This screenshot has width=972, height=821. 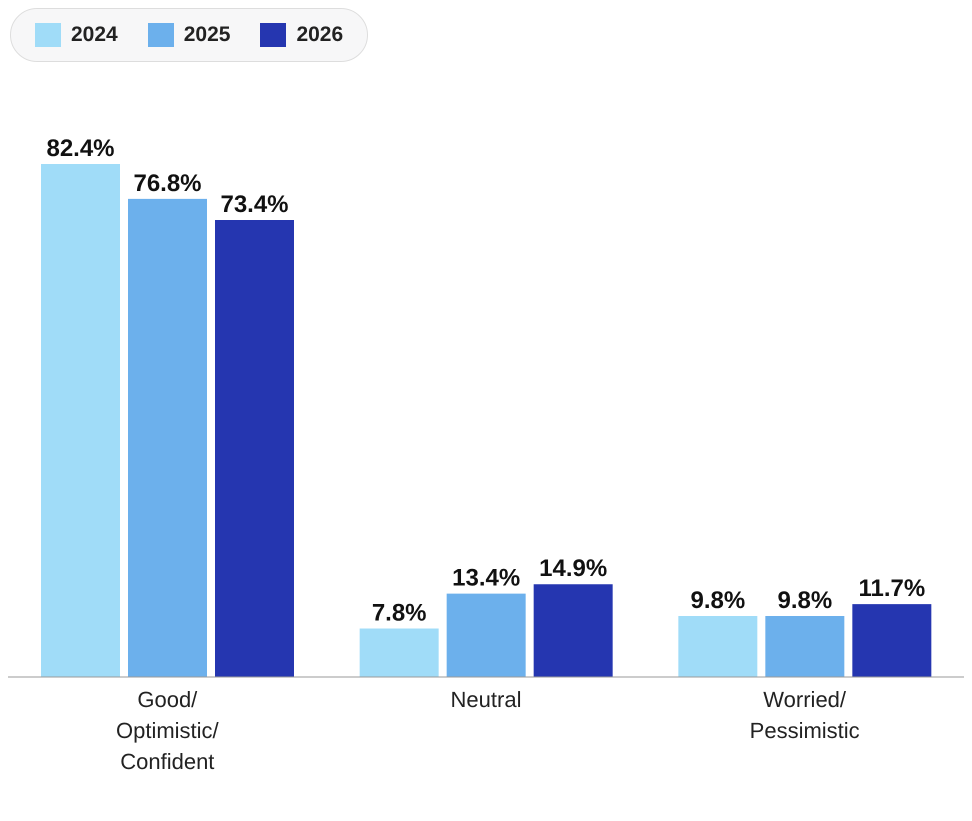 What do you see at coordinates (80, 148) in the screenshot?
I see `data-label: 82.4%` at bounding box center [80, 148].